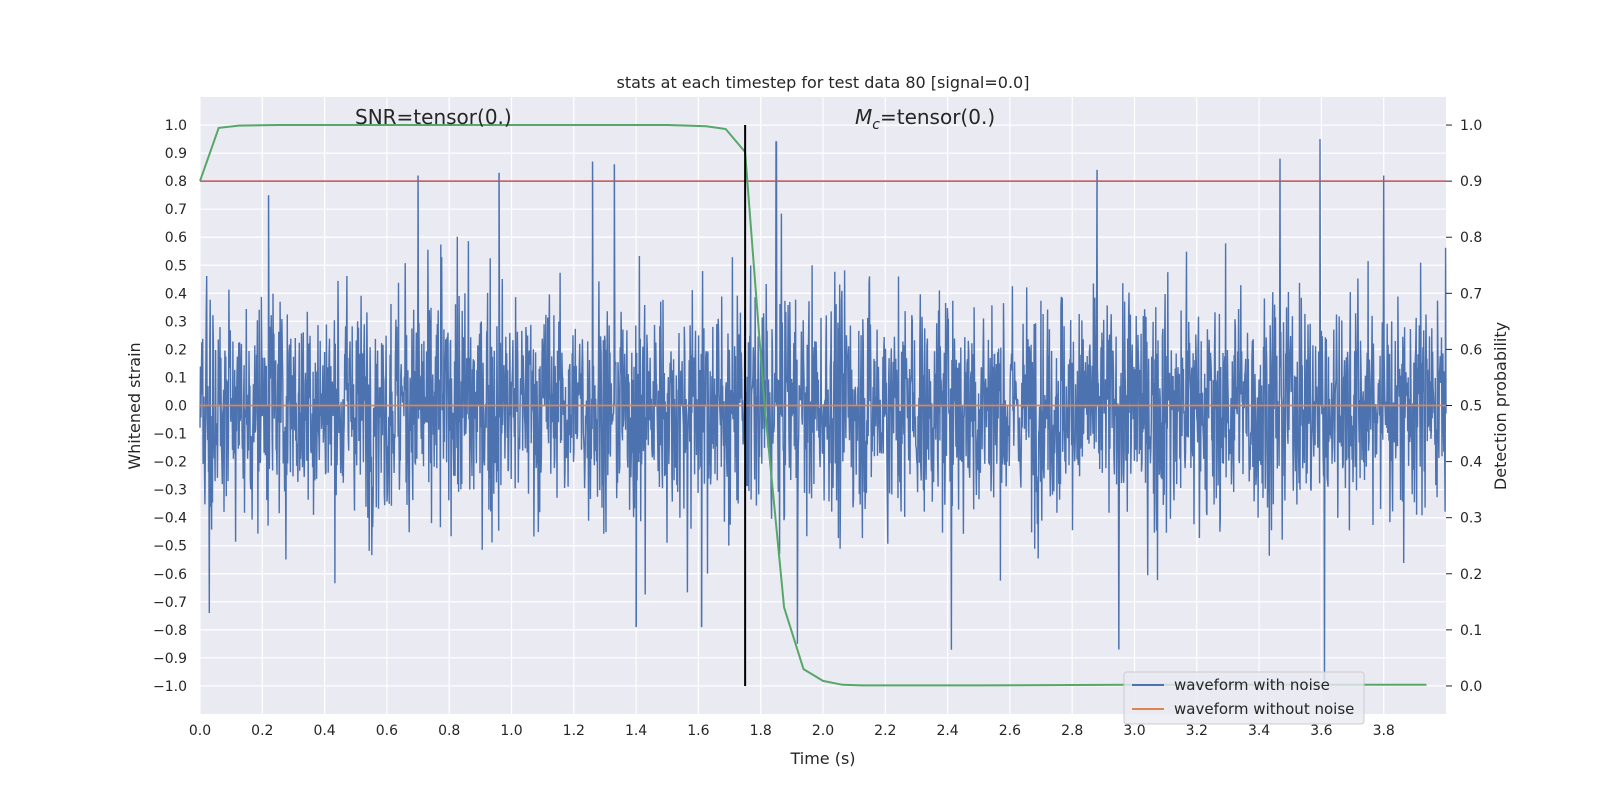 This screenshot has width=1600, height=800. Describe the element at coordinates (170, 631) in the screenshot. I see `y-tick-label: −0.8` at that location.